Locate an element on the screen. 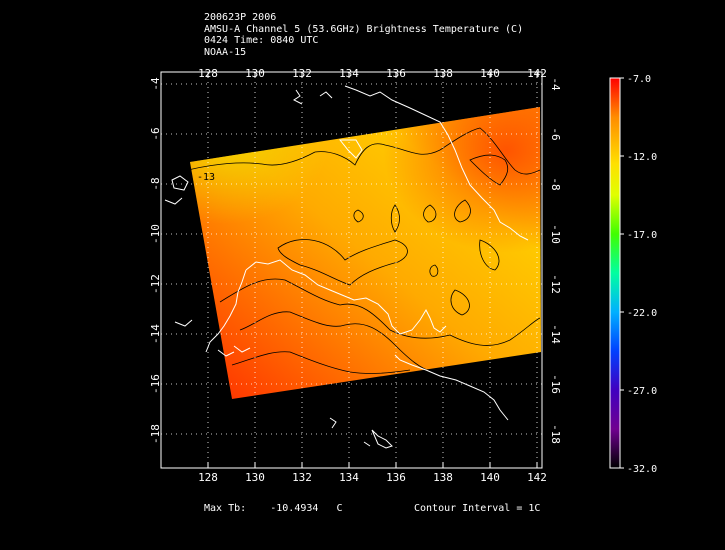  lat-label-right: -18 is located at coordinates (555, 434).